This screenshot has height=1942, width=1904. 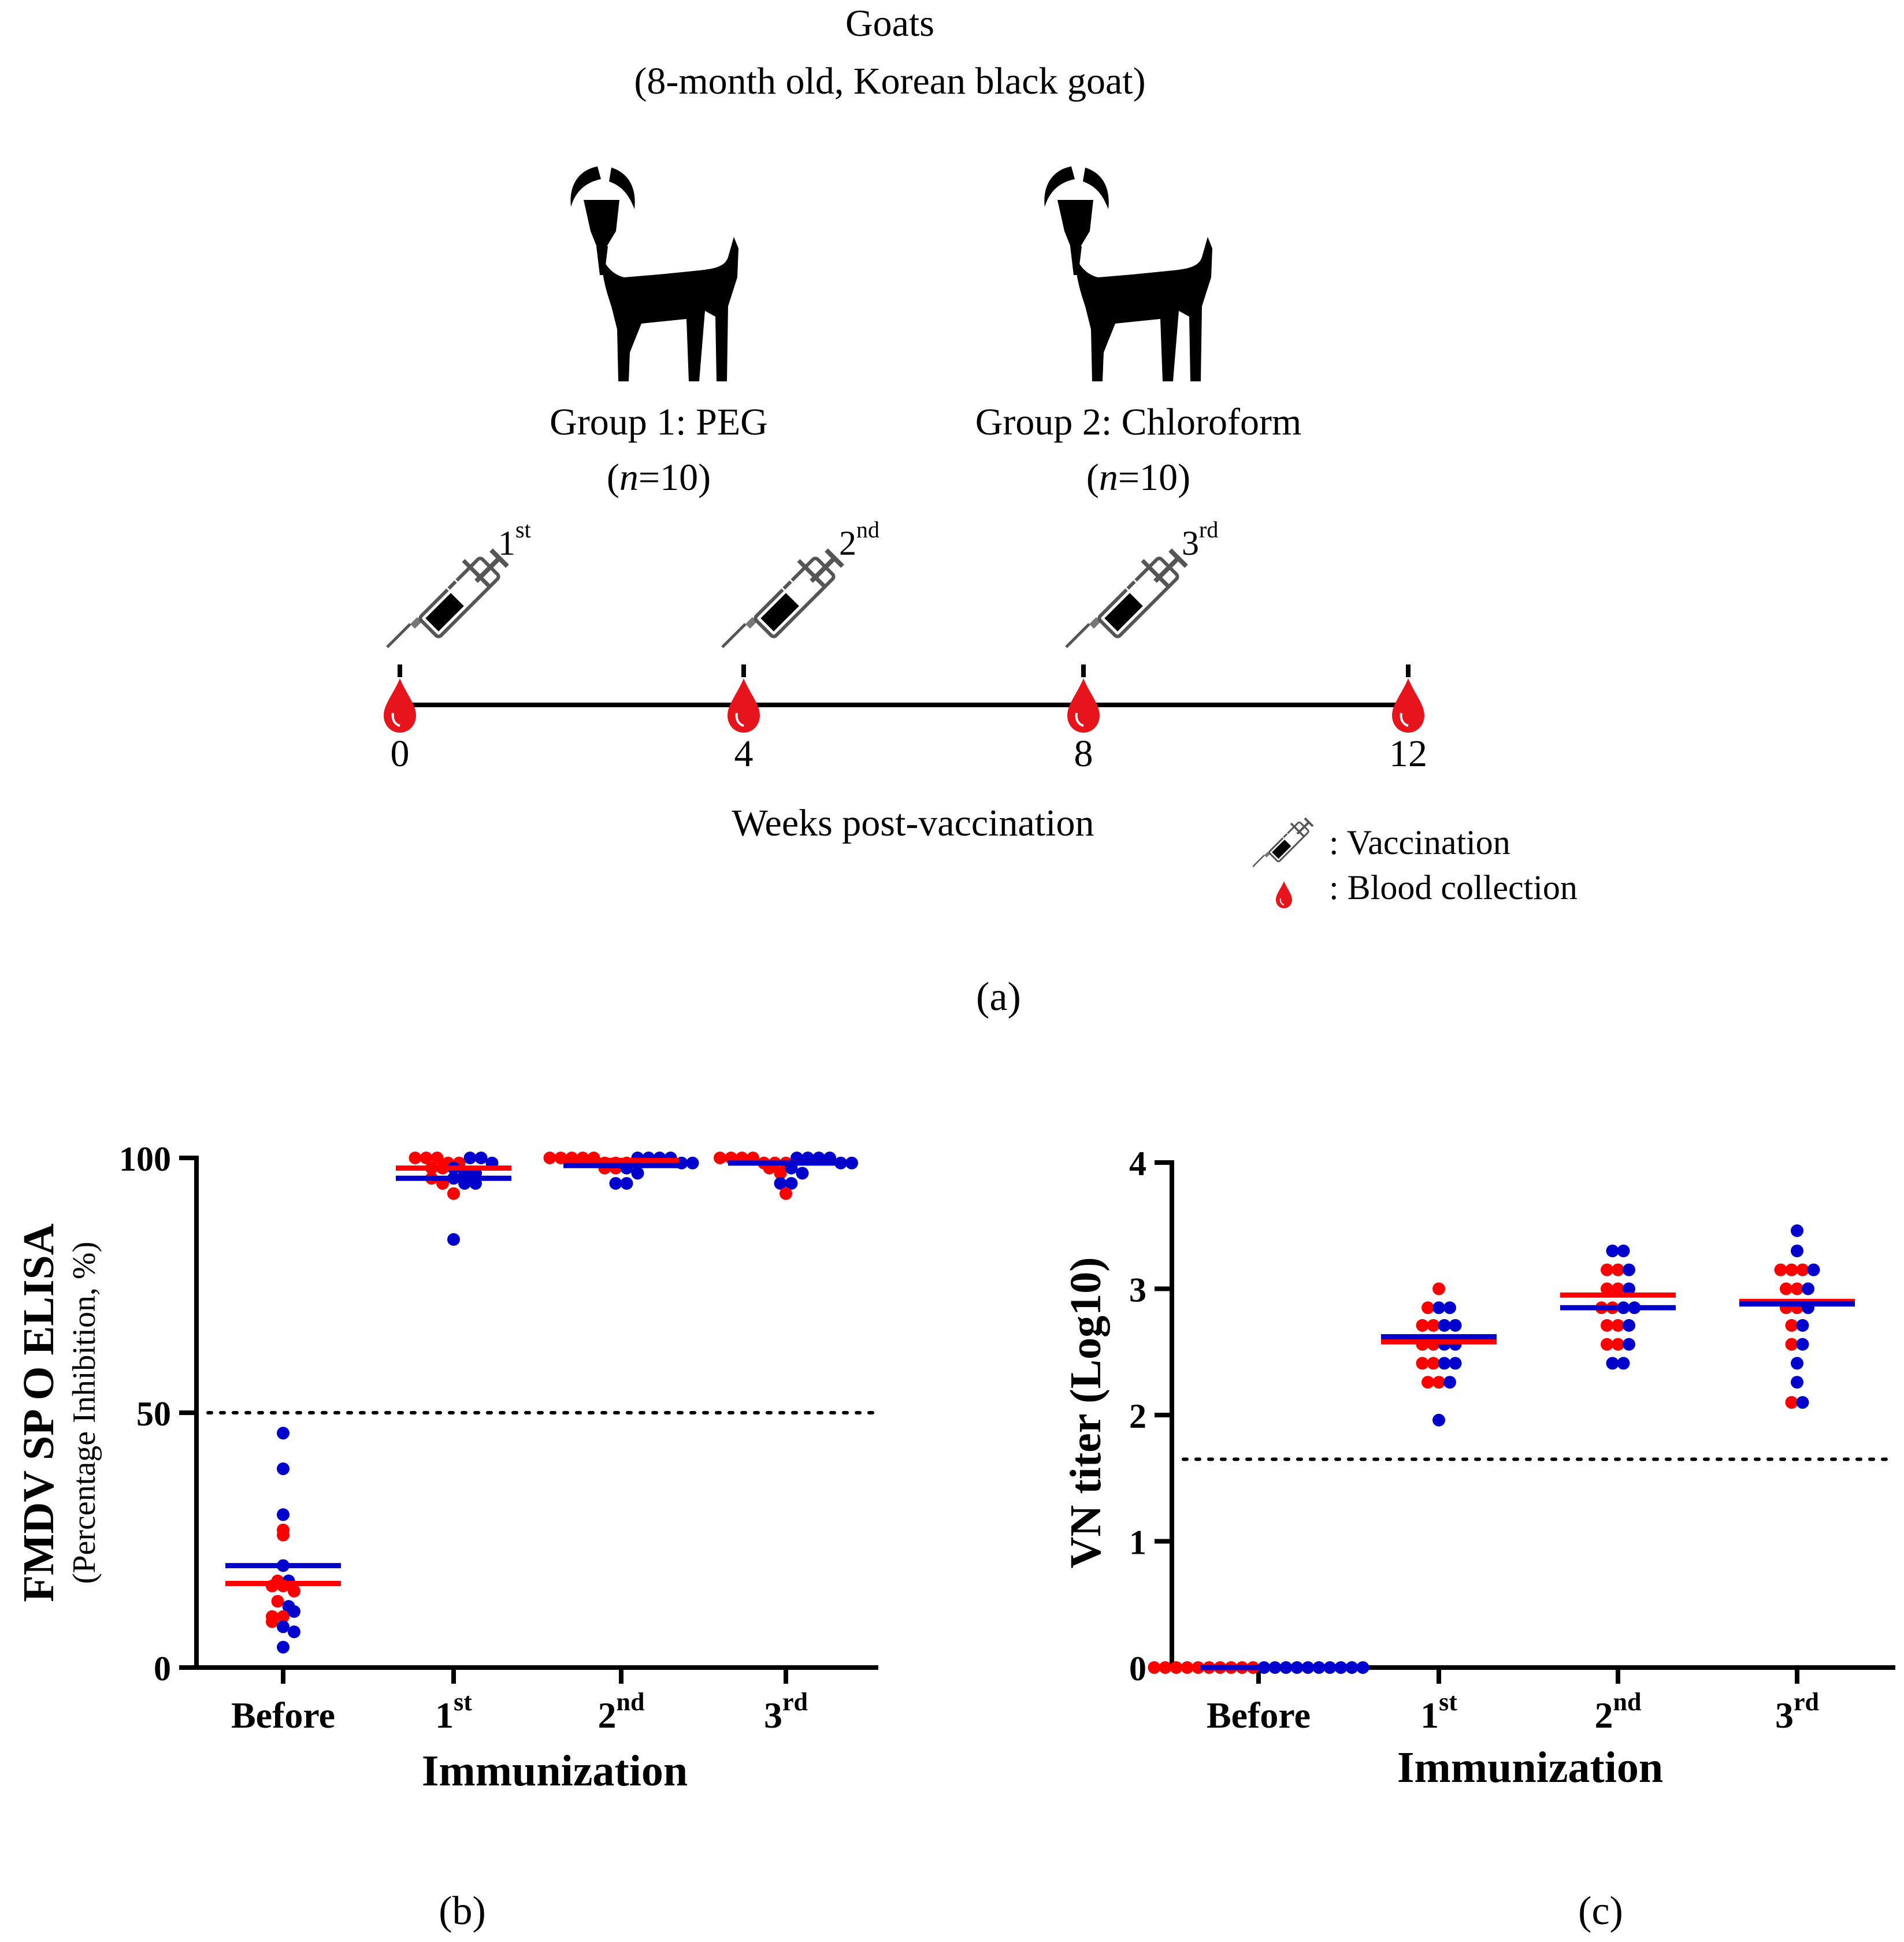 I want to click on x-tick-label: 2nd, so click(x=1618, y=1712).